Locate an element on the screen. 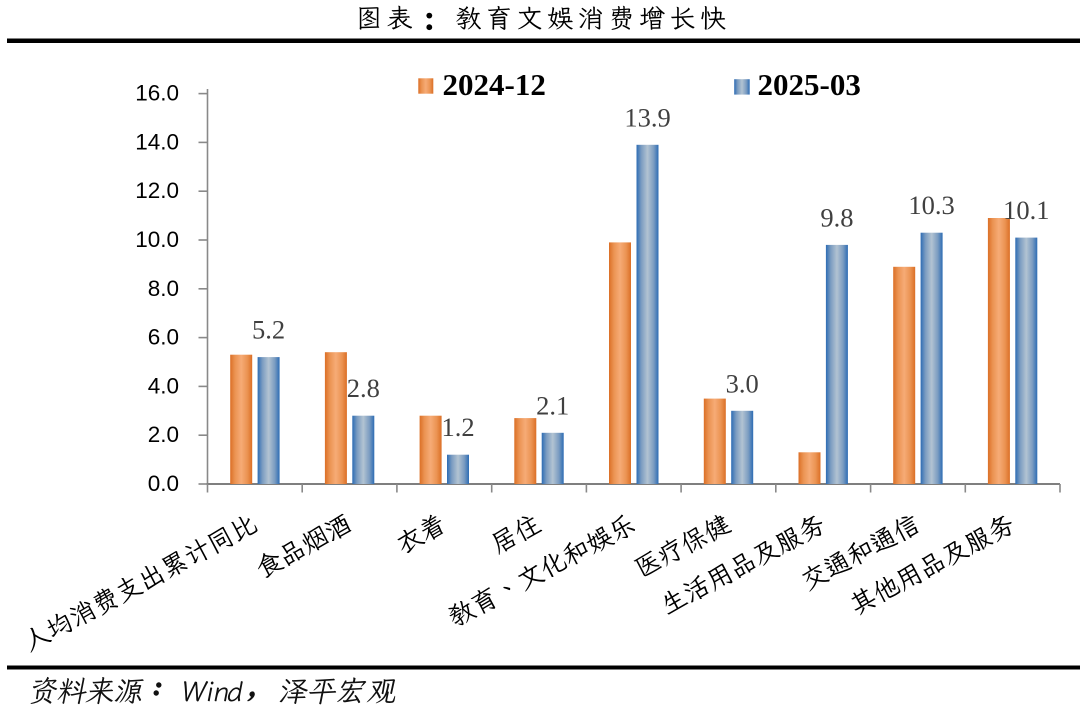 The height and width of the screenshot is (716, 1080). svg-text: 10.0 is located at coordinates (157, 239).